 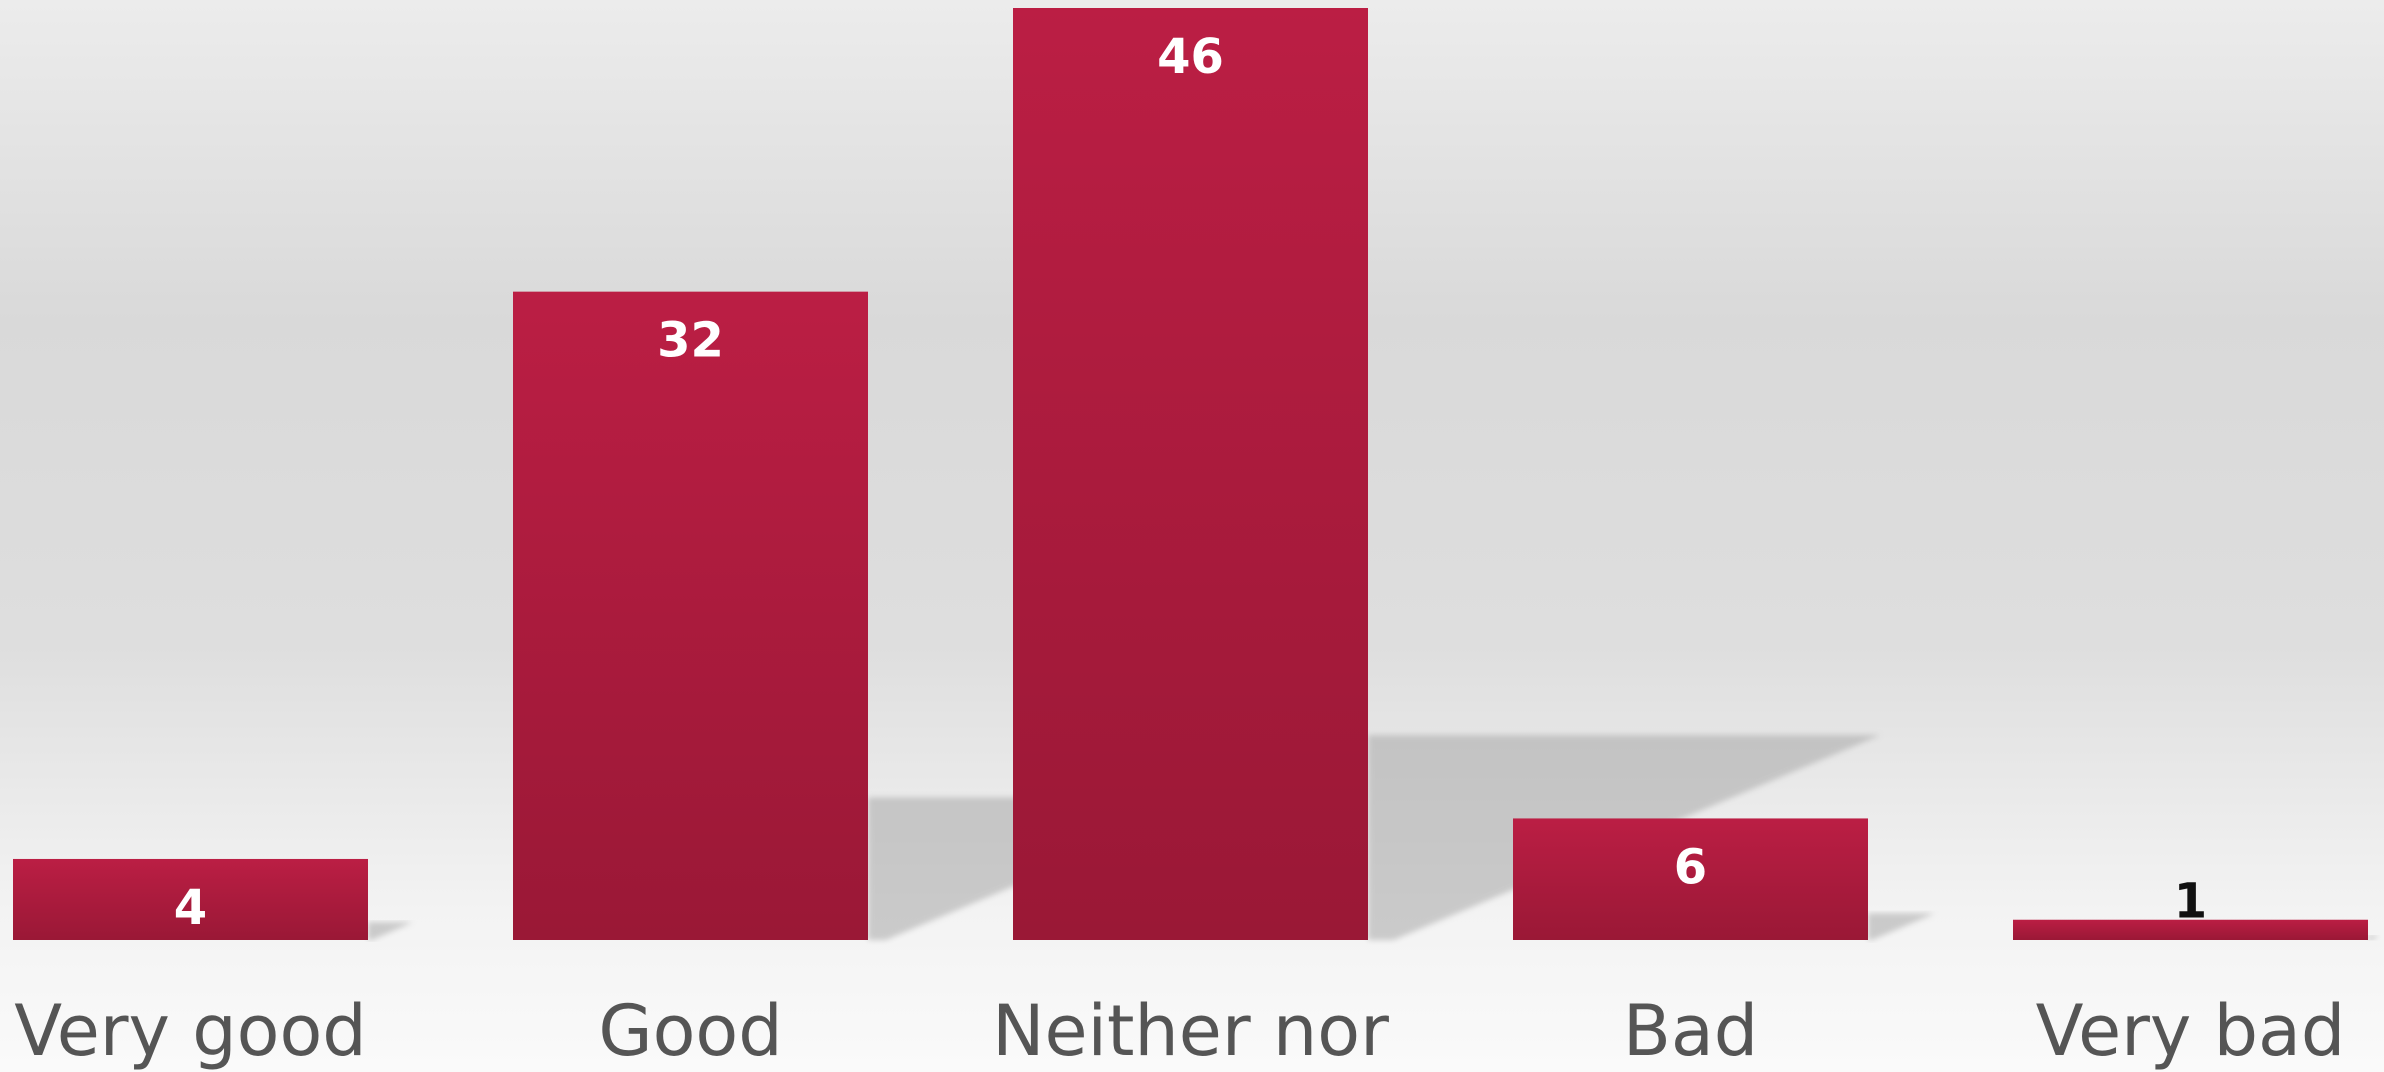 I want to click on bar-bad, so click(x=1690, y=879).